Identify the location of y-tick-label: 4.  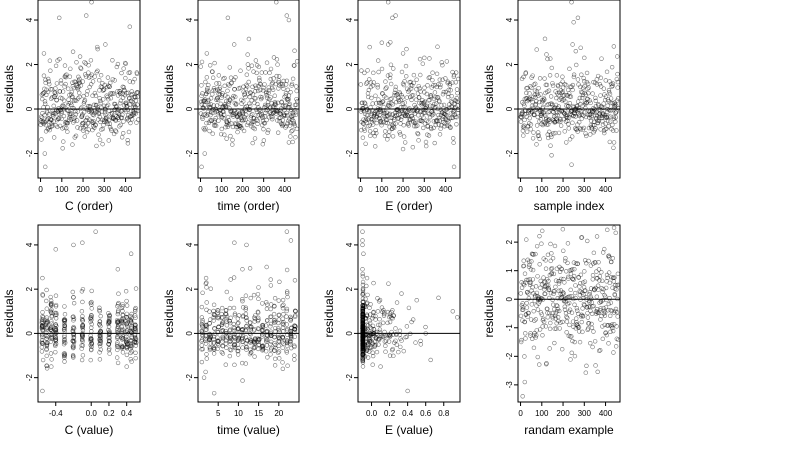
(189, 19).